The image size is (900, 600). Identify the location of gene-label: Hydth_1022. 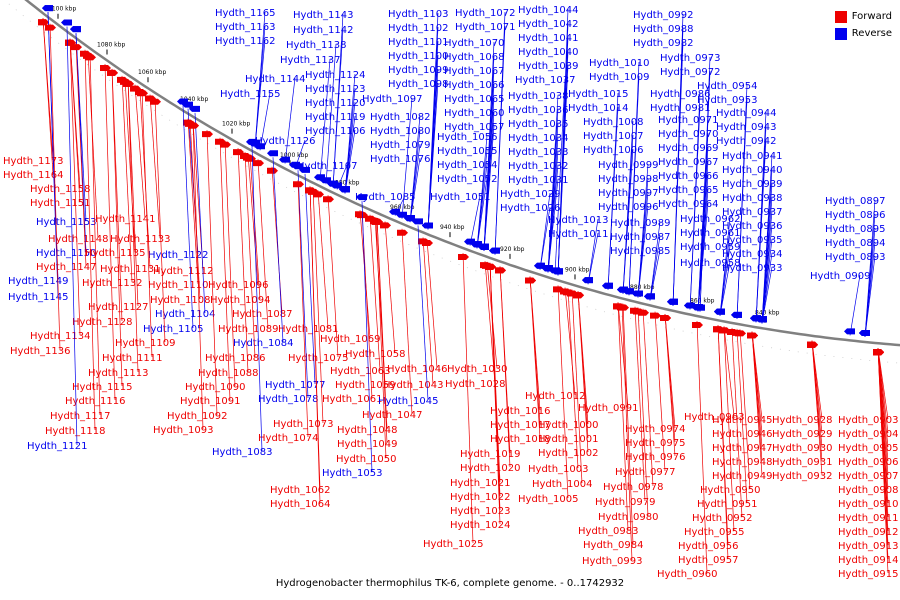
(480, 497).